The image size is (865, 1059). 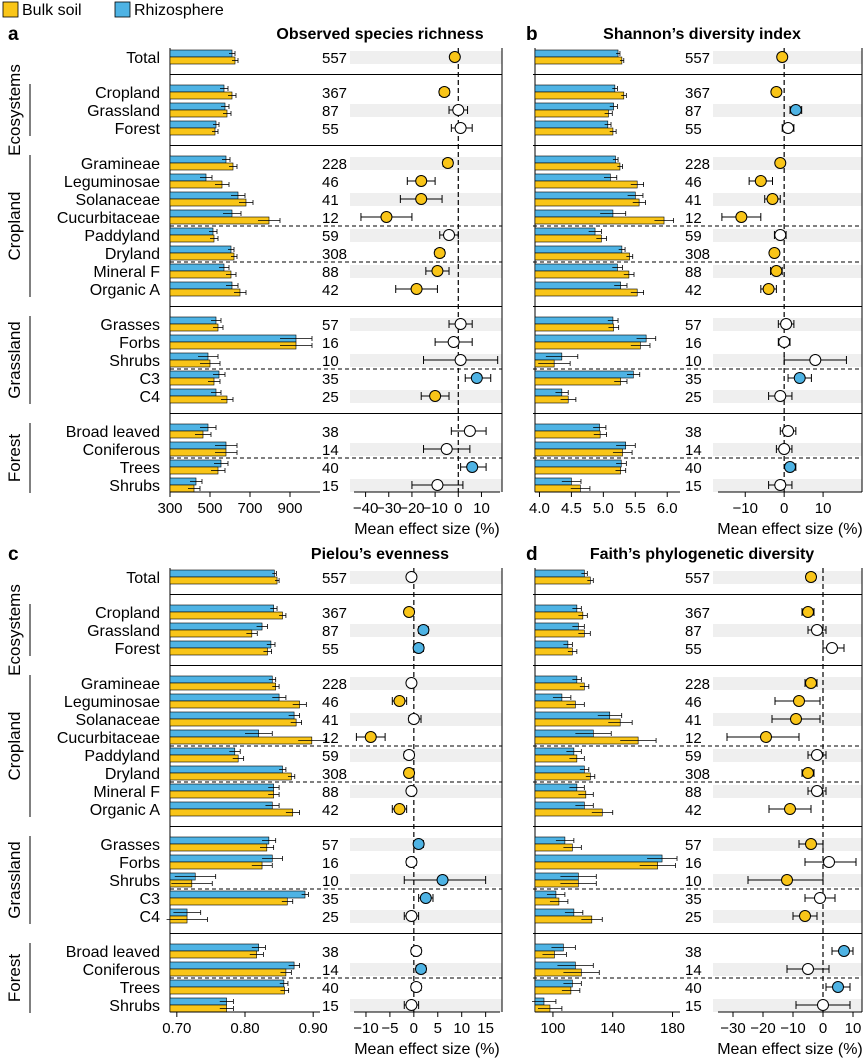 I want to click on bar-tick-label: 0.90, so click(x=313, y=1028).